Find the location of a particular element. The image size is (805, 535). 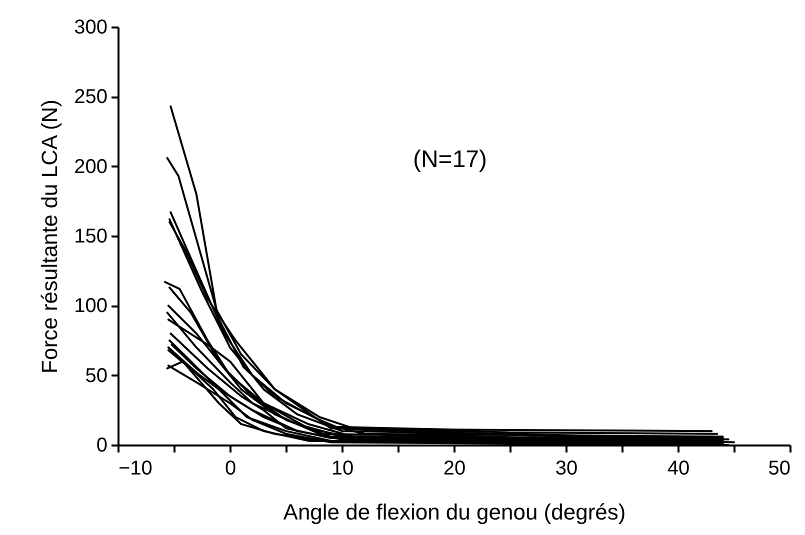

x-axis-title: Angle de flexion du genou (degrés) is located at coordinates (454, 512).